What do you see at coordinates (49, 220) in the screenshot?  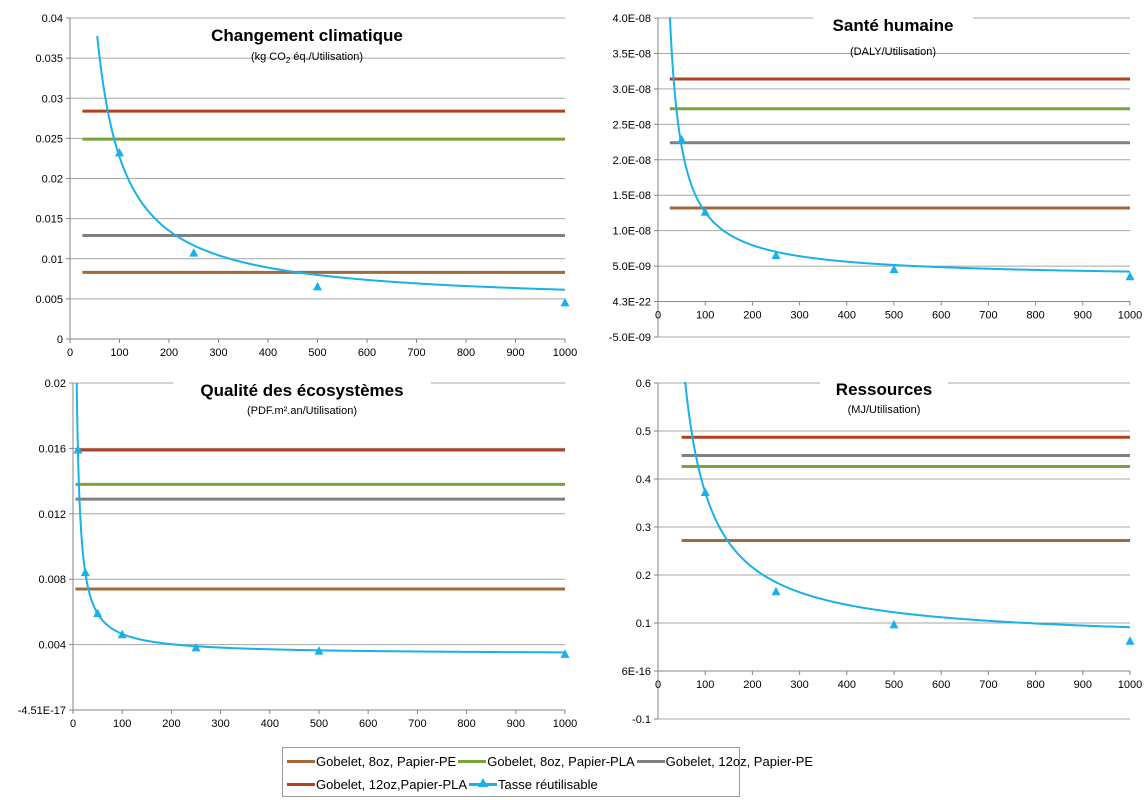 I see `y-tick-label: 0.015` at bounding box center [49, 220].